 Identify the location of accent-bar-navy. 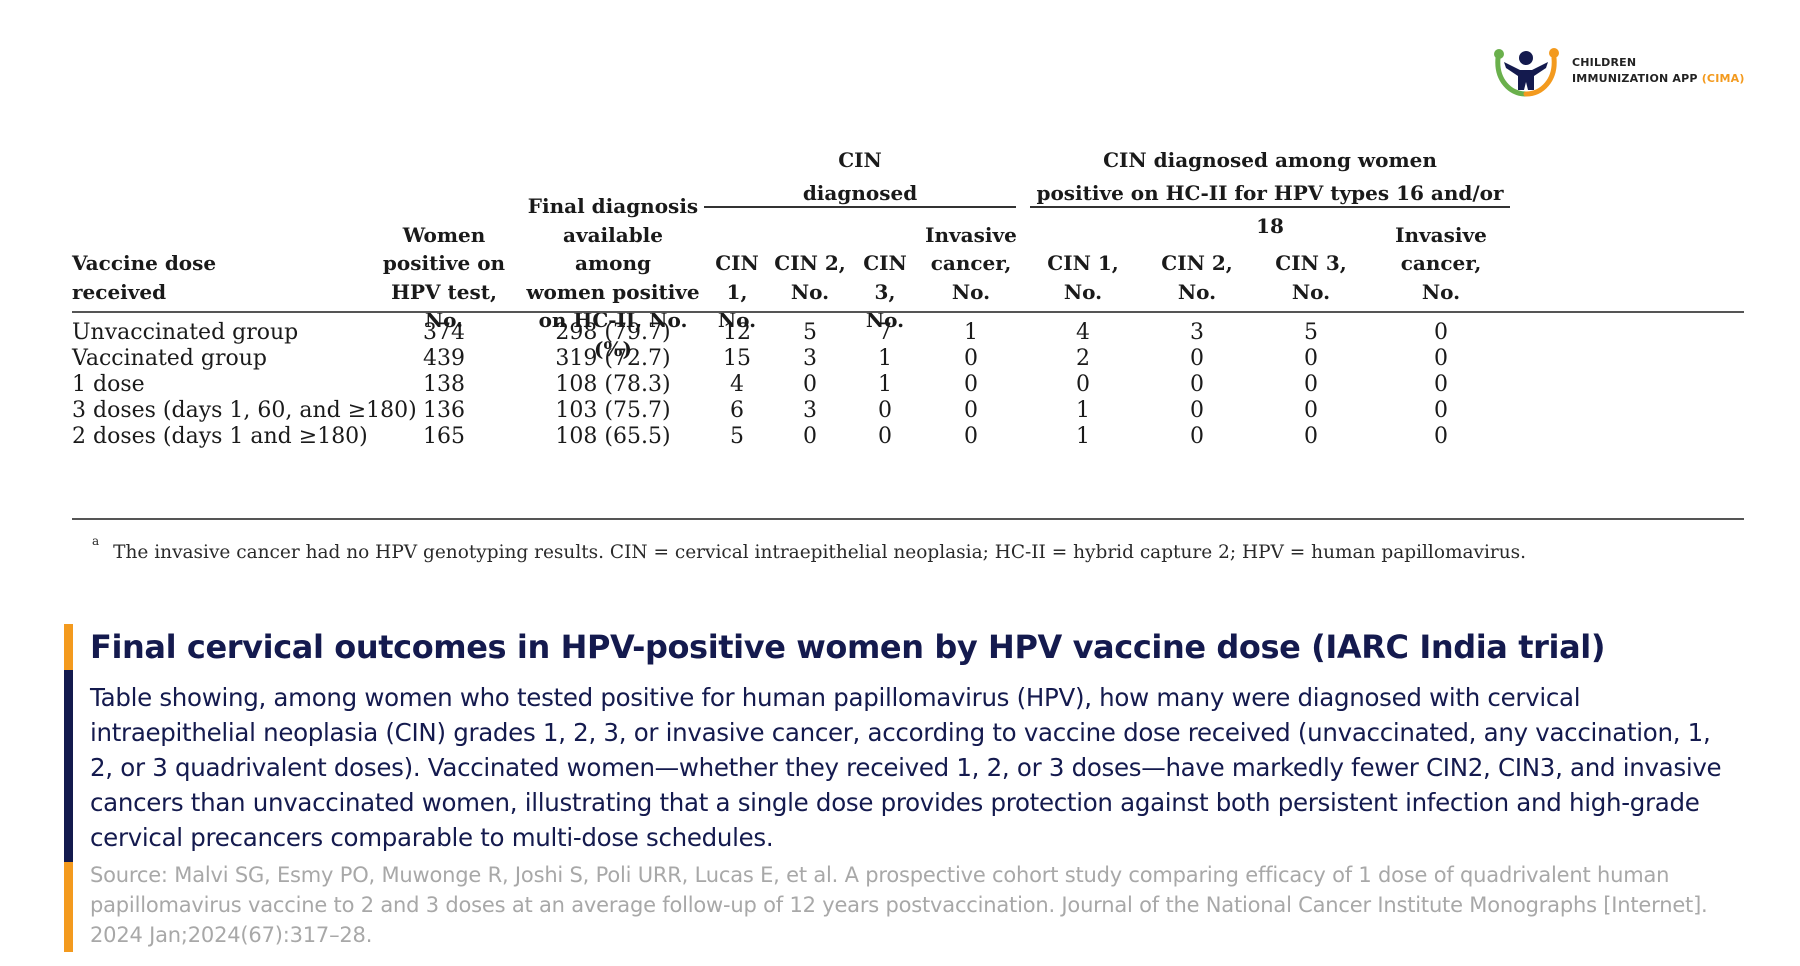
(68, 766).